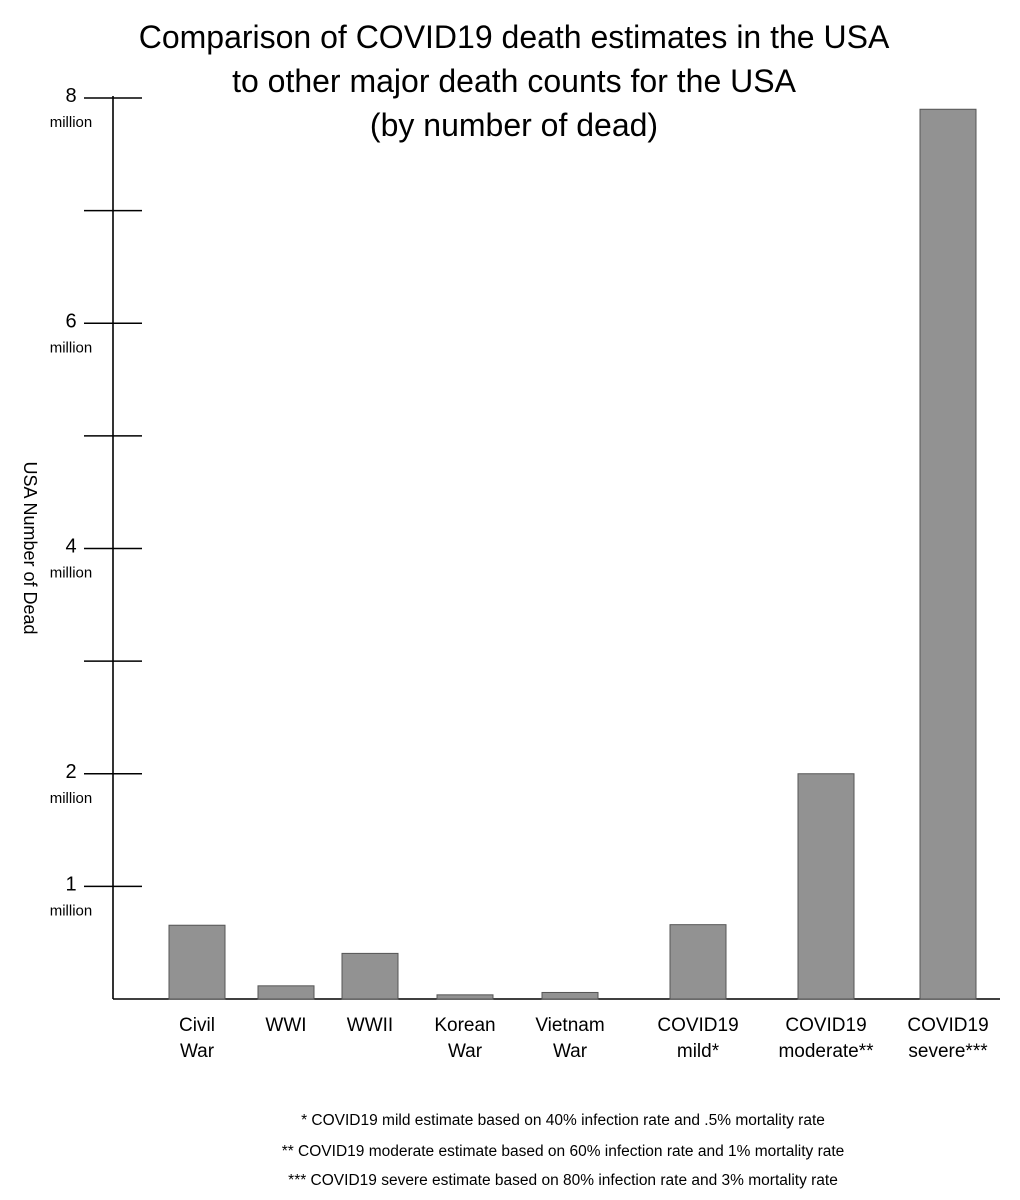 This screenshot has width=1020, height=1200. Describe the element at coordinates (570, 995) in the screenshot. I see `bar-vietnam-war` at that location.